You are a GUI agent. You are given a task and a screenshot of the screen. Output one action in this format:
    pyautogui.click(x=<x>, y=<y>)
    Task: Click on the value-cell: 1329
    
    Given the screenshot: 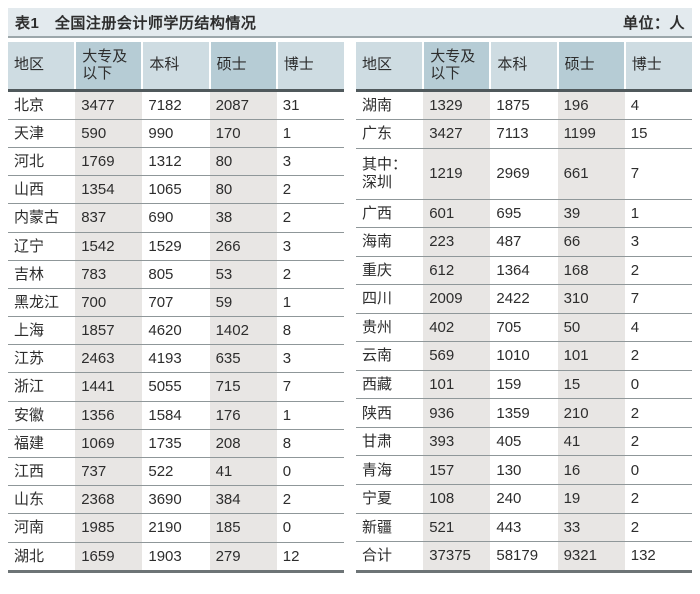 What is the action you would take?
    pyautogui.click(x=457, y=105)
    